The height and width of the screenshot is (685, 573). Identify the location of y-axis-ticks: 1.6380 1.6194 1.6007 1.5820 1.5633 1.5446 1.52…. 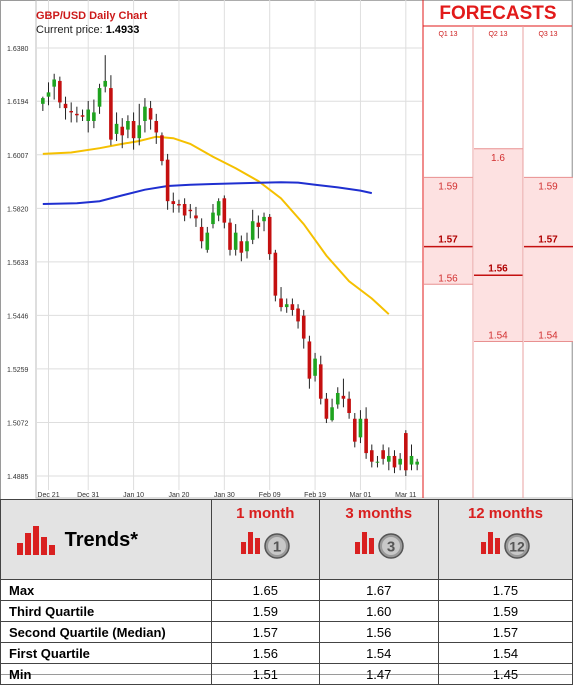
(18, 263).